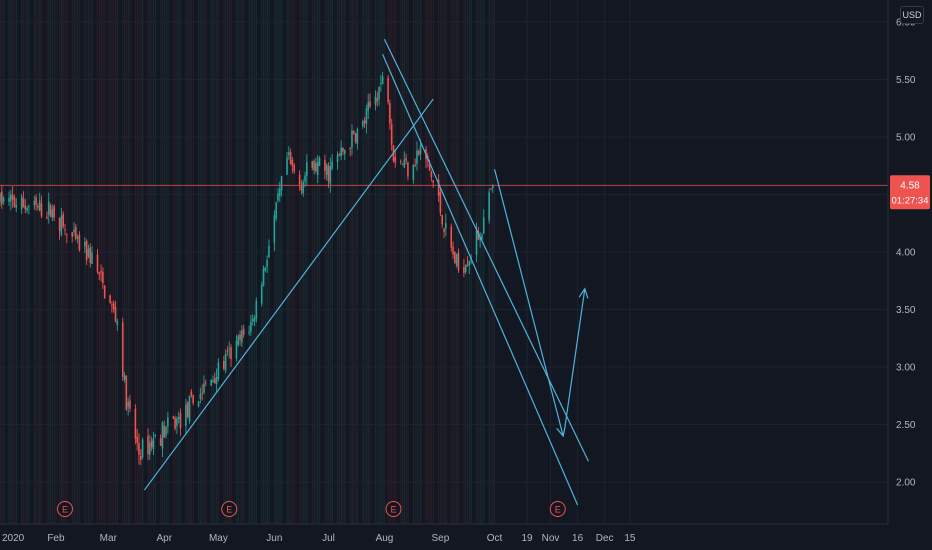  What do you see at coordinates (912, 15) in the screenshot?
I see `currency-button: USD` at bounding box center [912, 15].